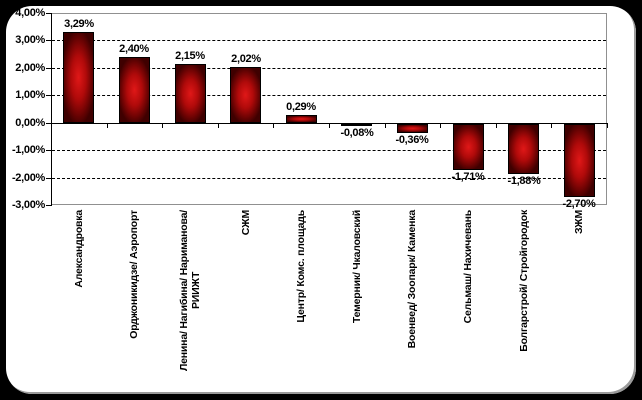 This screenshot has height=400, width=642. I want to click on bar-value-label: -0,08%, so click(357, 133).